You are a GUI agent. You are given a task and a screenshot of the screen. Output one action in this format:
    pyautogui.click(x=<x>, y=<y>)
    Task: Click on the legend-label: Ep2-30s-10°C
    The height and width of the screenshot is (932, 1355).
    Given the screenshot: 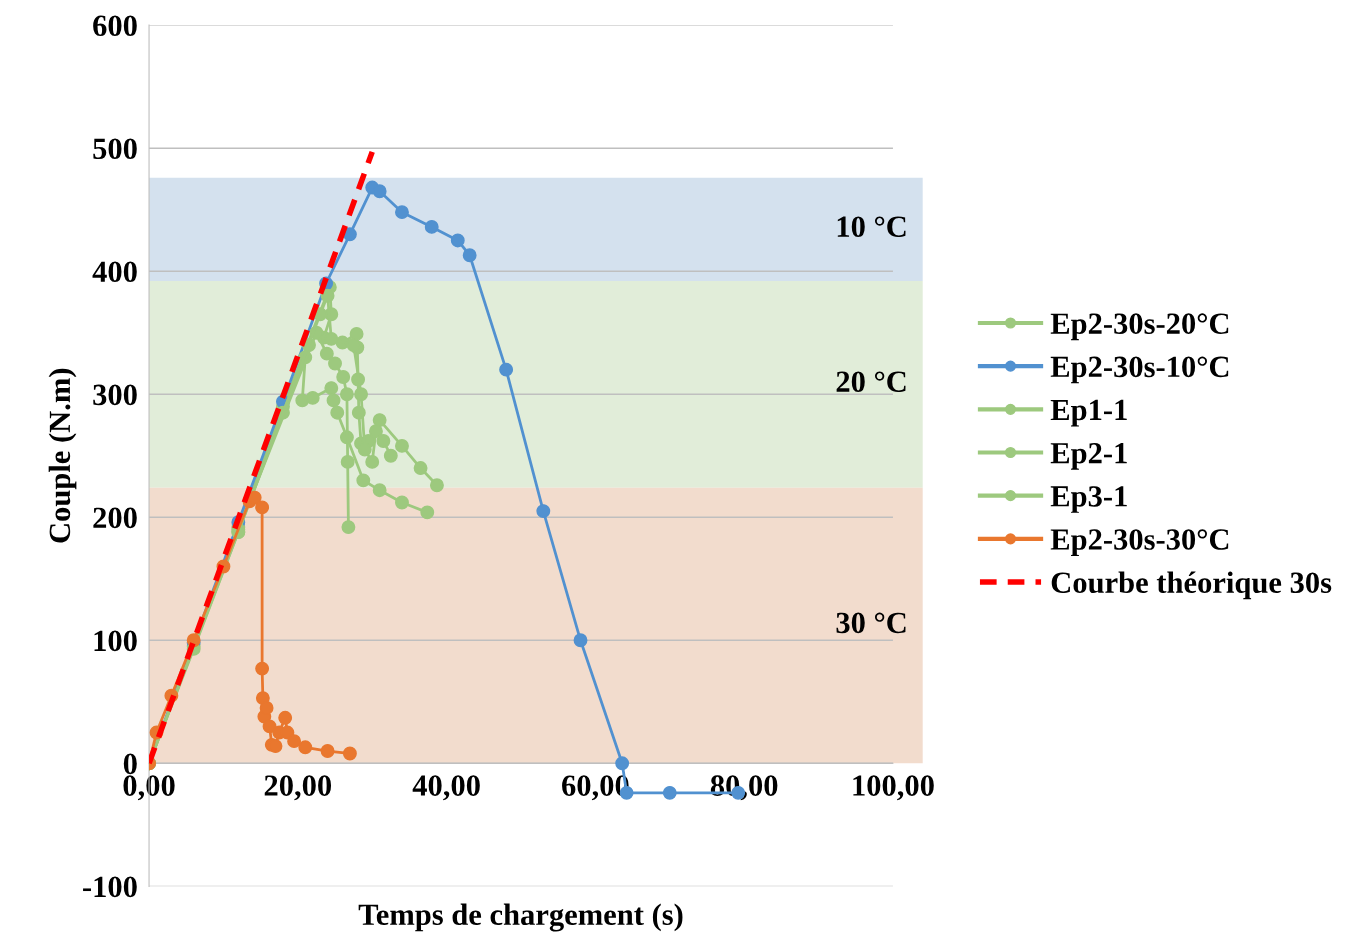 What is the action you would take?
    pyautogui.click(x=1139, y=370)
    